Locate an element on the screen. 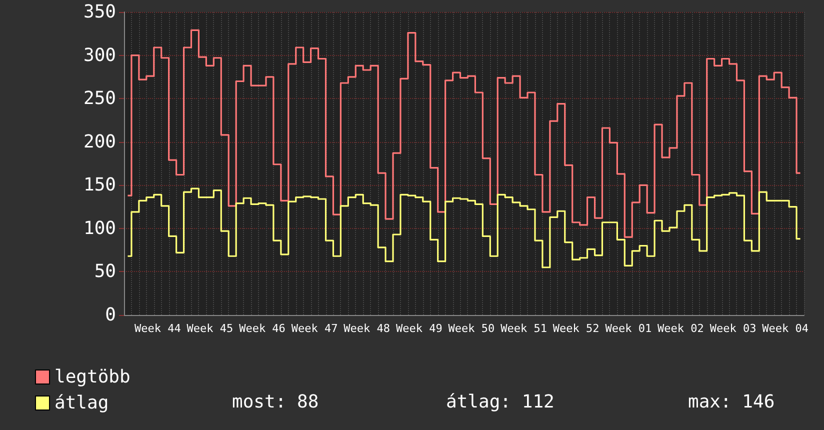  y-tick-label: 350 is located at coordinates (99, 12).